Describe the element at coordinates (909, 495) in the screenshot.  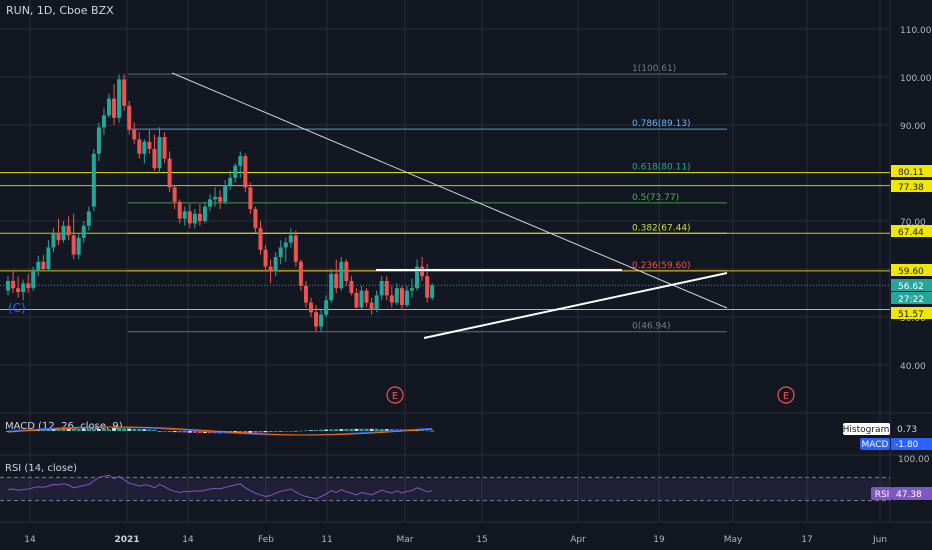
I see `rsi-value: 47.38` at that location.